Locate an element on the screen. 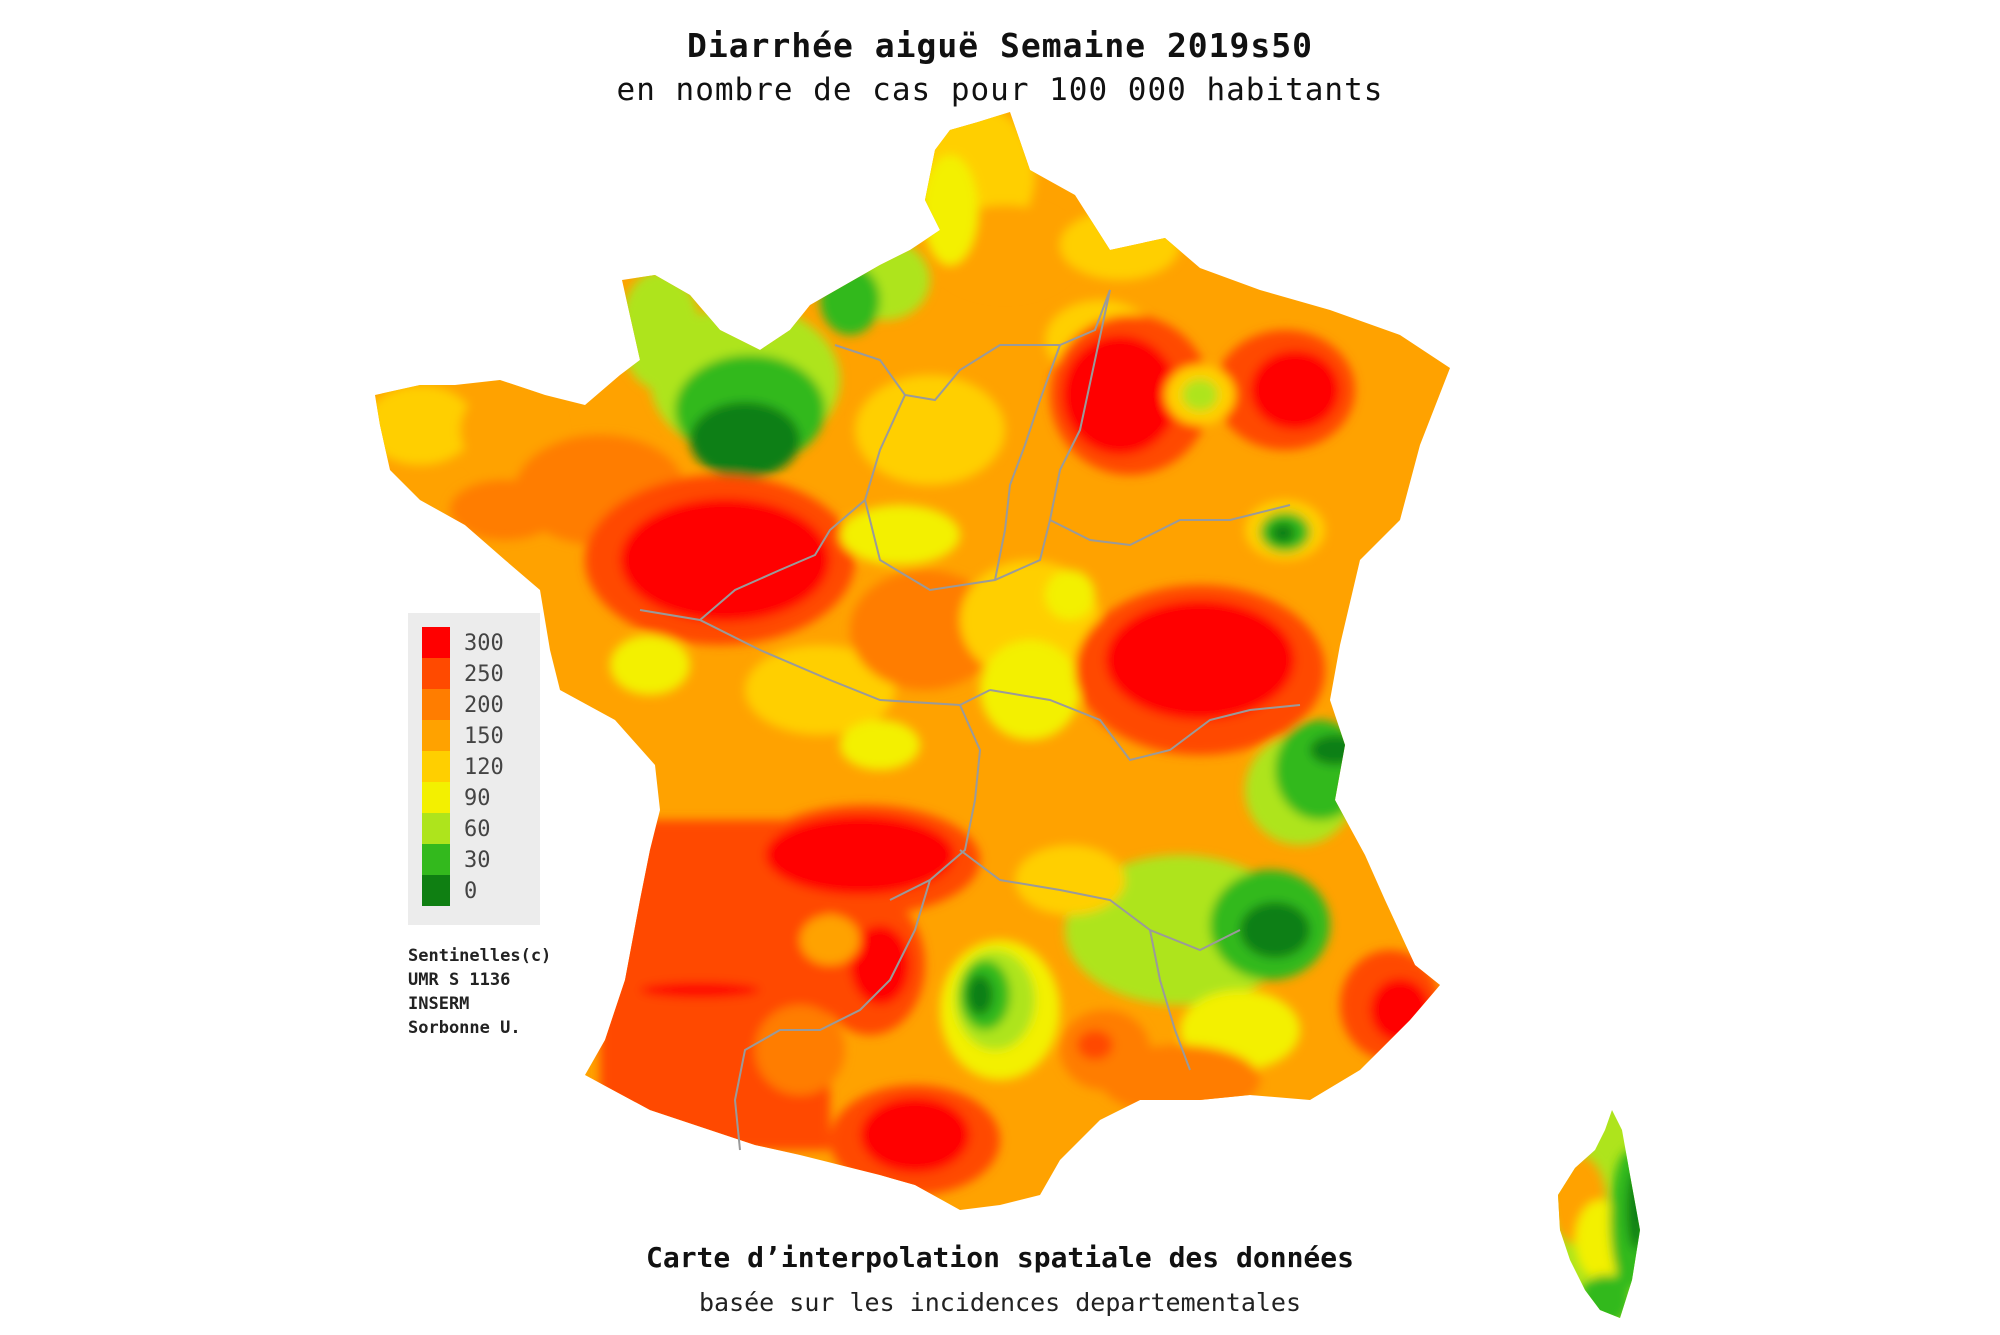 The image size is (2000, 1335). credit-line: Sorbonne U. is located at coordinates (464, 1028).